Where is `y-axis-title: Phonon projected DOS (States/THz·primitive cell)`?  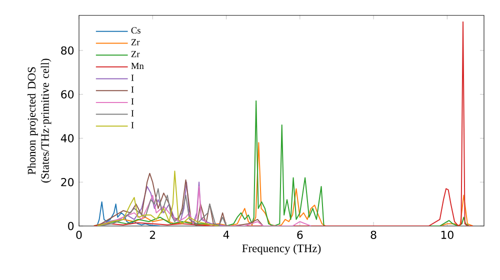 y-axis-title: Phonon projected DOS (States/THz·primitive cell) is located at coordinates (40, 120).